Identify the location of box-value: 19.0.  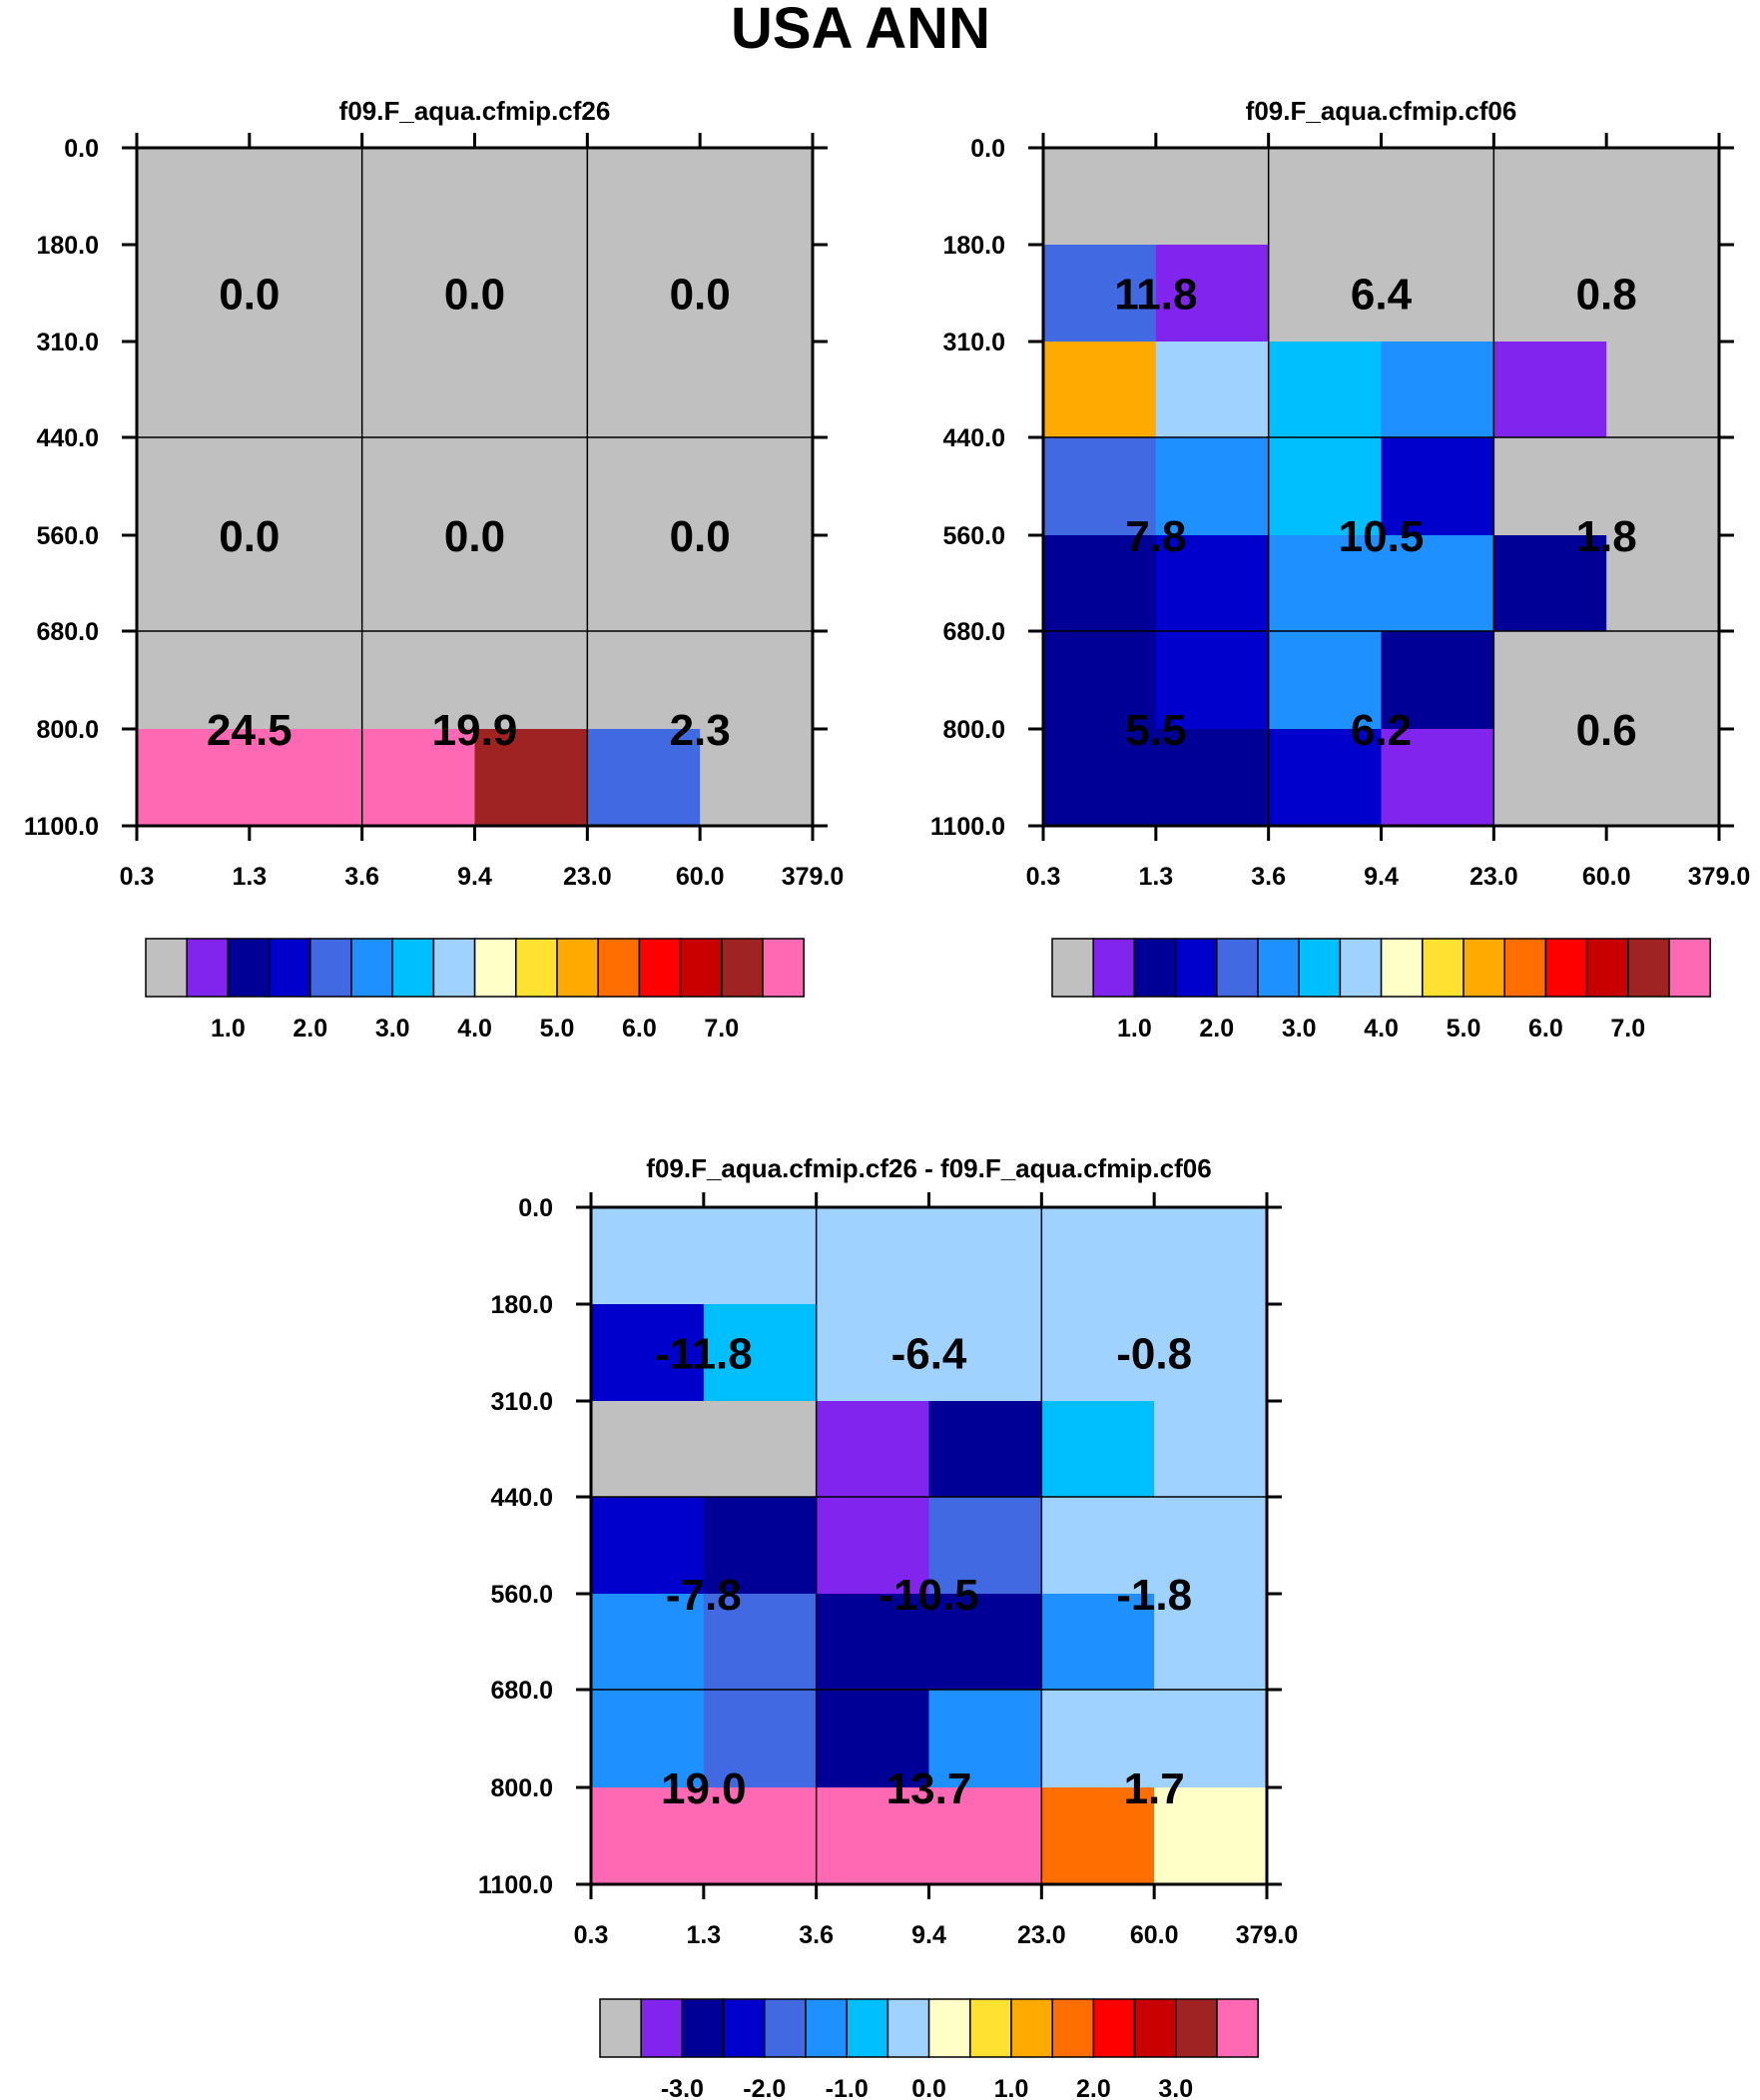
(704, 1788).